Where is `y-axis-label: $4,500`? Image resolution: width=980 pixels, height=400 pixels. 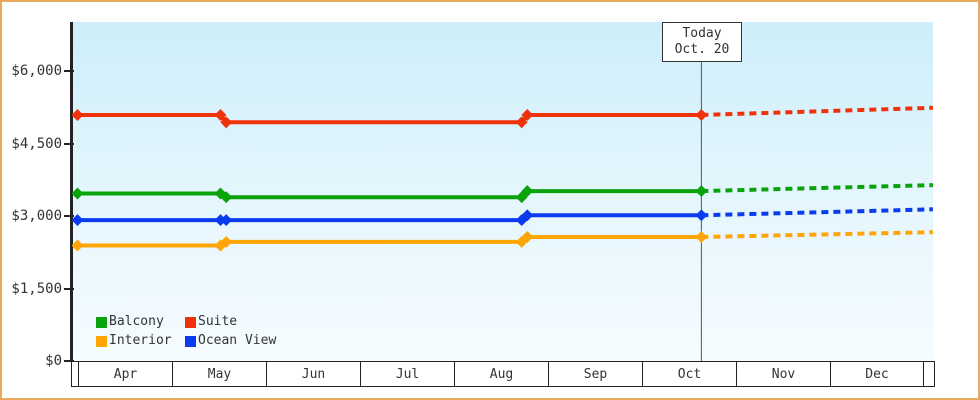
y-axis-label: $4,500 is located at coordinates (36, 144).